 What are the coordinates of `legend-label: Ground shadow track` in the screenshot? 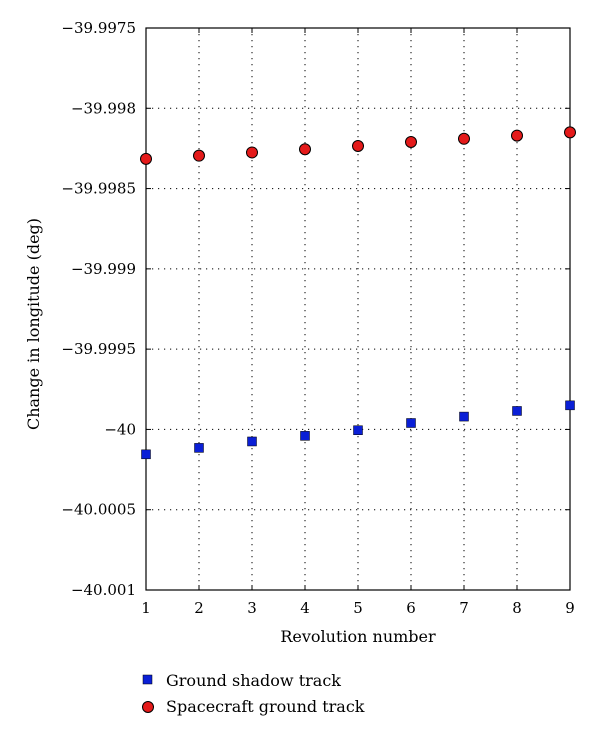 It's located at (253, 680).